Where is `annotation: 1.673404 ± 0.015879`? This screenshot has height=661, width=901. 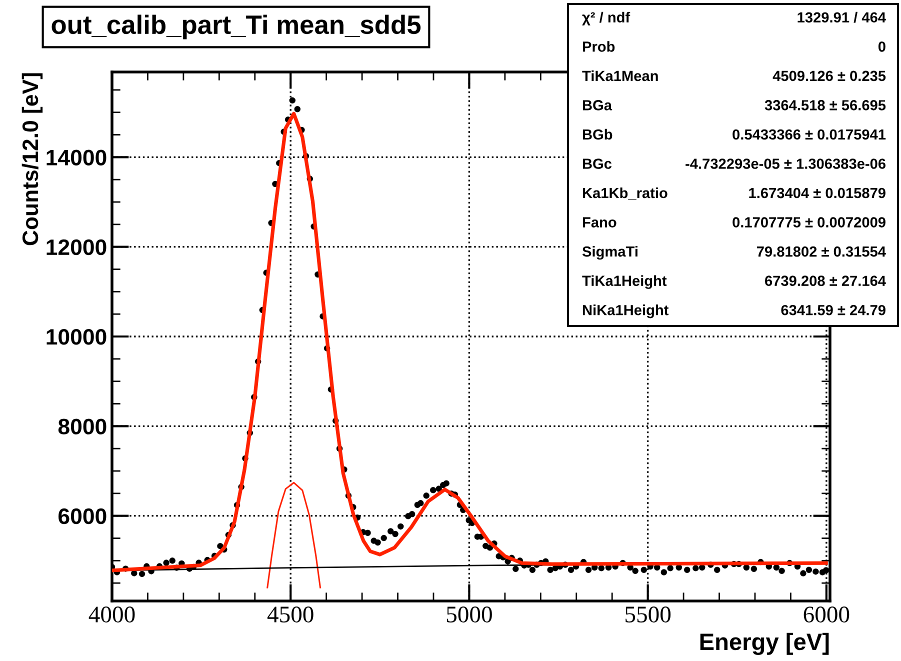
annotation: 1.673404 ± 0.015879 is located at coordinates (817, 193).